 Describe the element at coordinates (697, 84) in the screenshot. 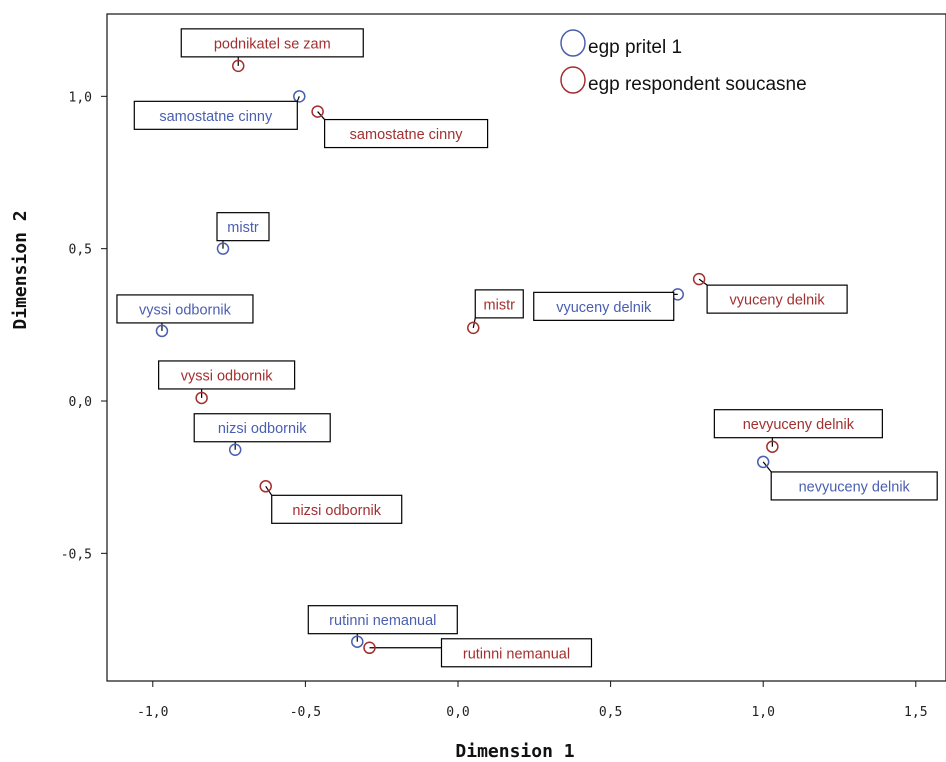

I see `legend-label-series-2: egp respondent soucasne` at that location.